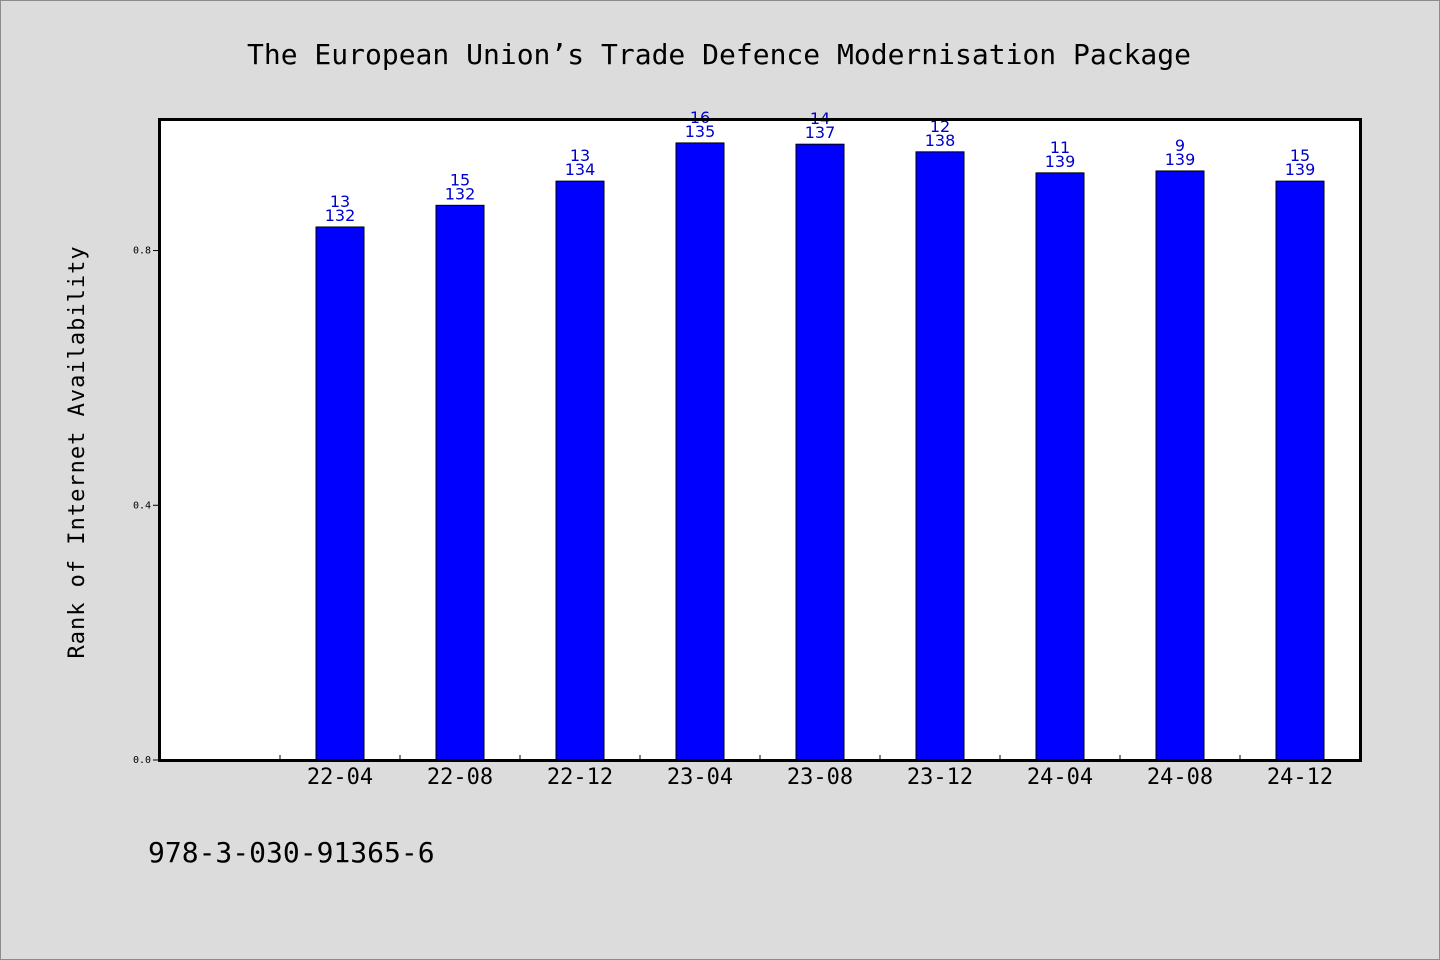 The image size is (1440, 960). I want to click on x-tick-label: 24-08, so click(1180, 777).